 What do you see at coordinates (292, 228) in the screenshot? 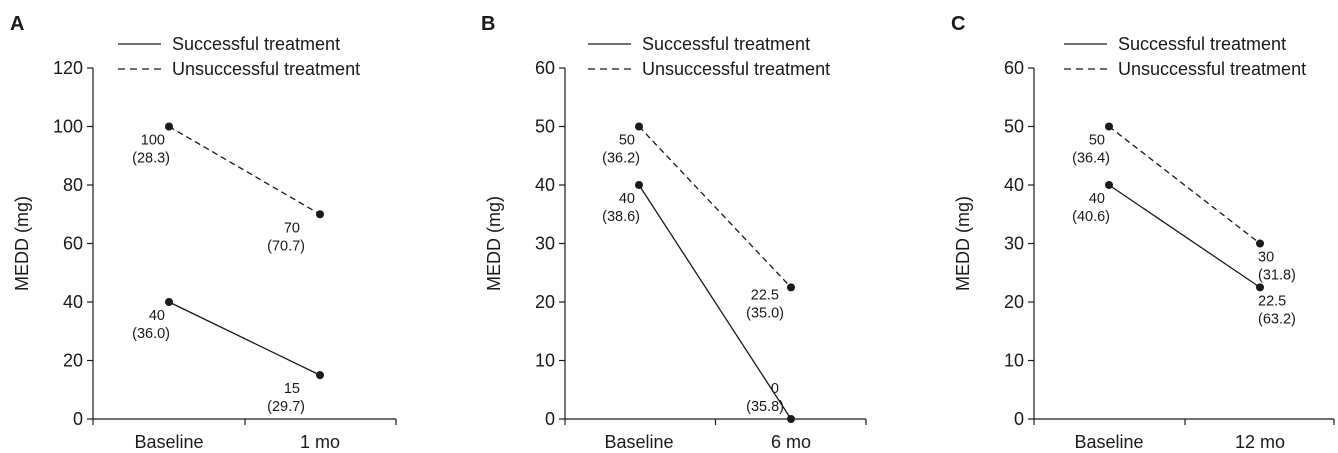
I see `data-value-label: 70` at bounding box center [292, 228].